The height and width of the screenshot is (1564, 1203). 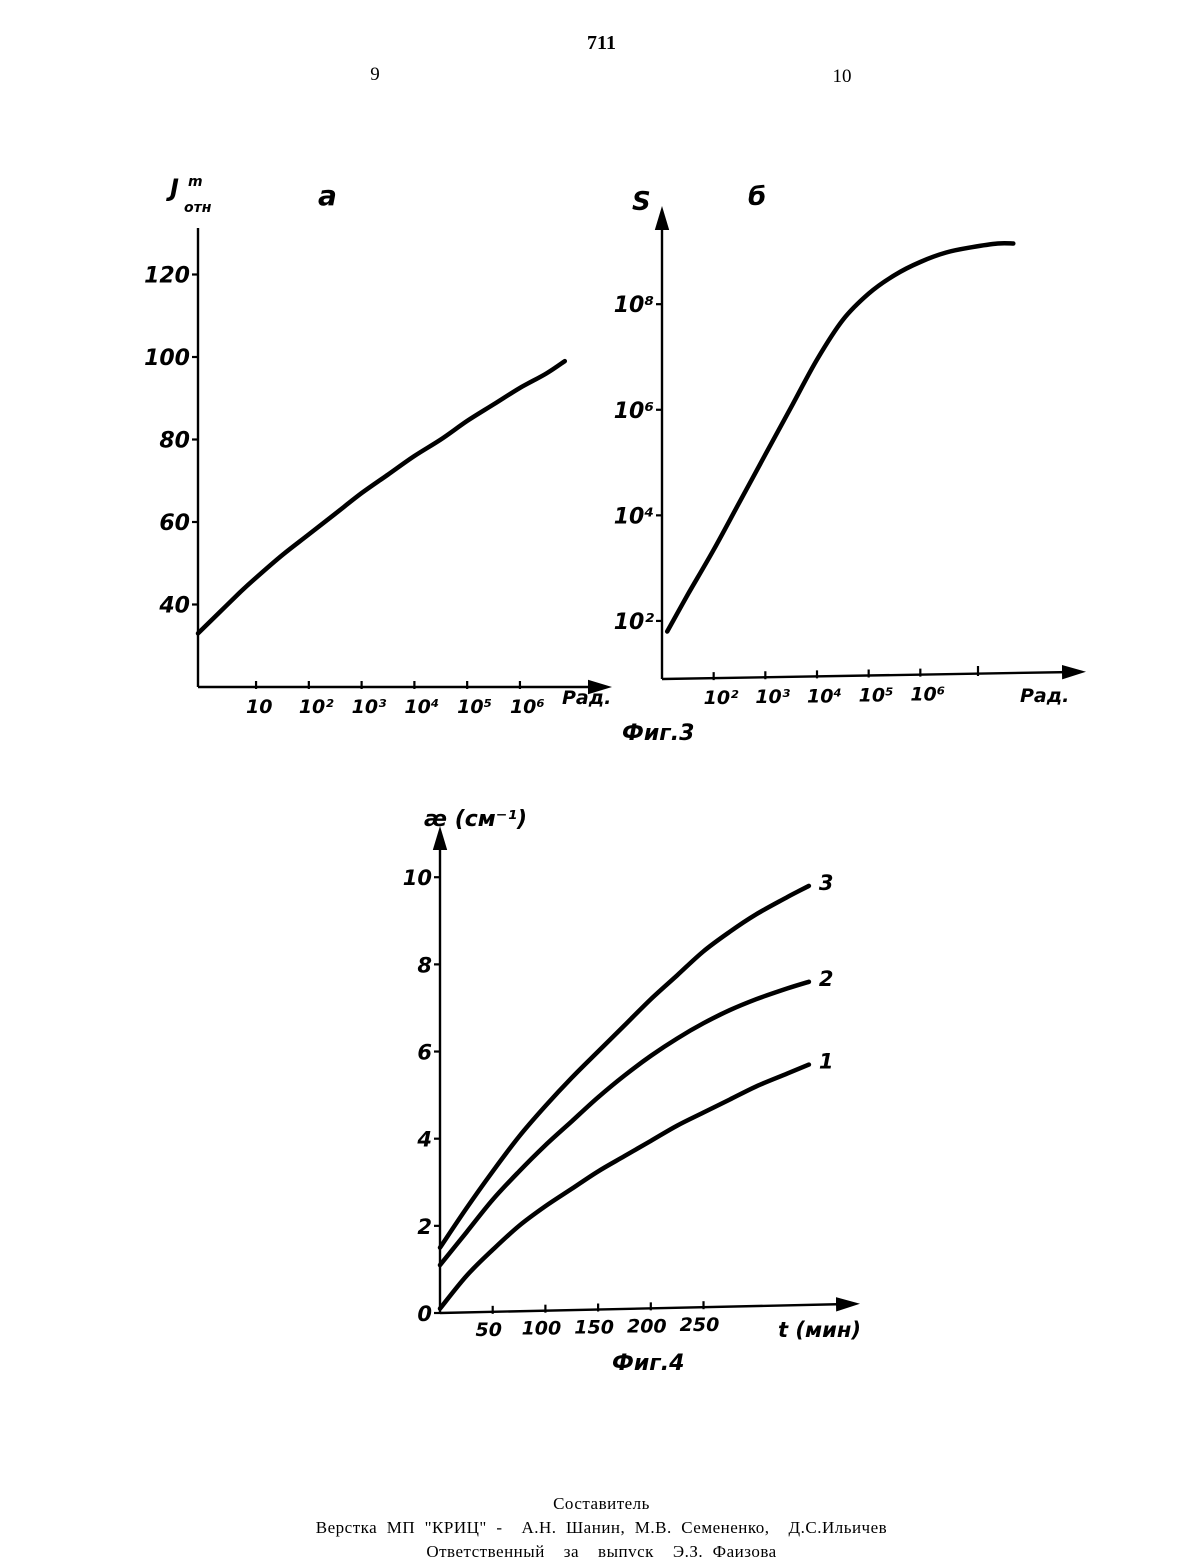 I want to click on chart-4-series-label-3: 3, so click(x=826, y=883).